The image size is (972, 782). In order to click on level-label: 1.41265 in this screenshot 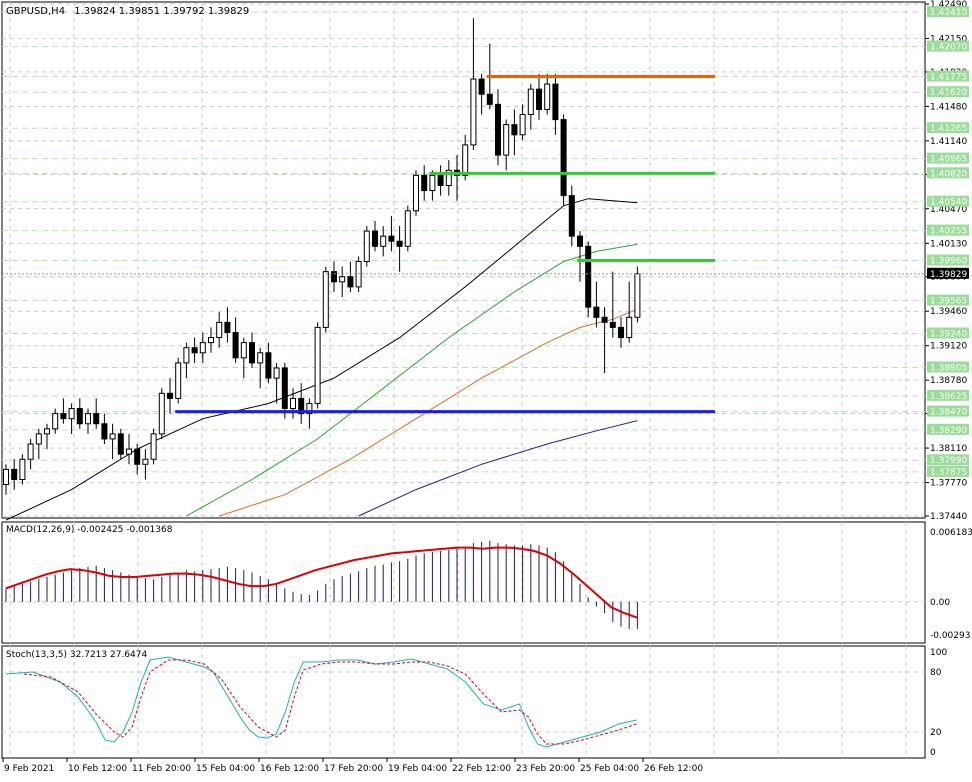, I will do `click(948, 129)`.